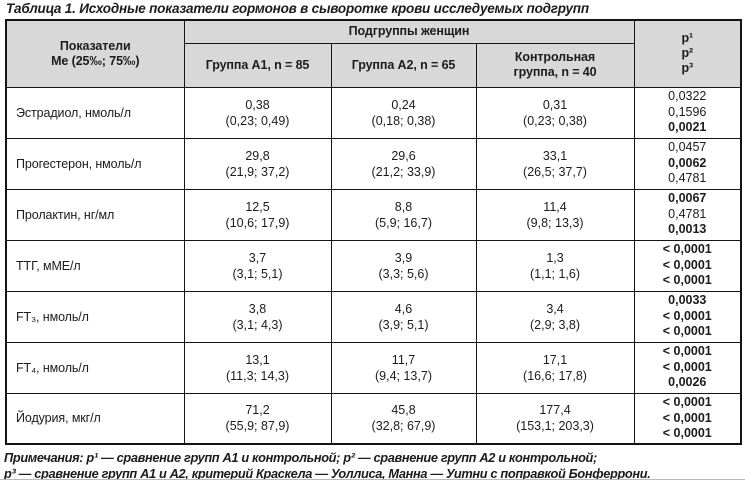  Describe the element at coordinates (687, 38) in the screenshot. I see `header-p1: p¹` at that location.